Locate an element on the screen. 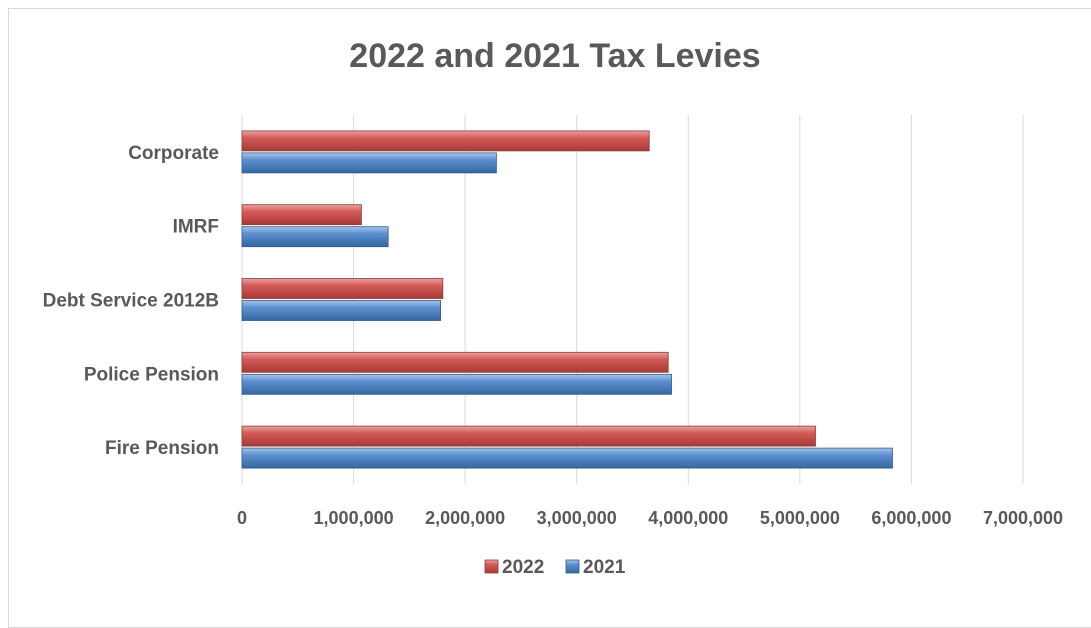 Image resolution: width=1091 pixels, height=628 pixels. x-tick-label: 2,000,000 is located at coordinates (465, 518).